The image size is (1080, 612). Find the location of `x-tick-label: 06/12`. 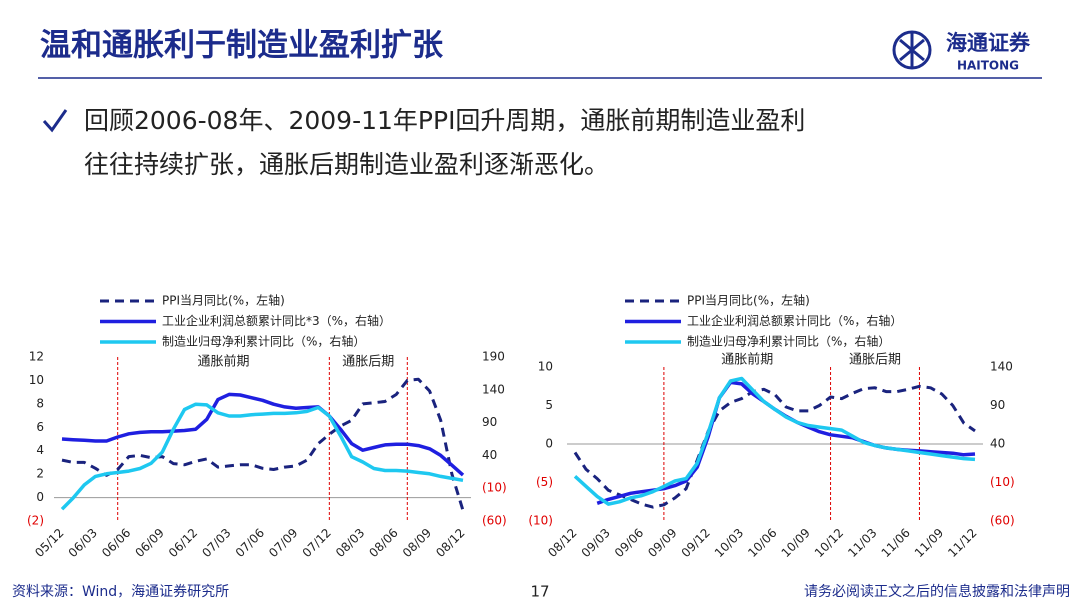

x-tick-label: 06/12 is located at coordinates (183, 543).